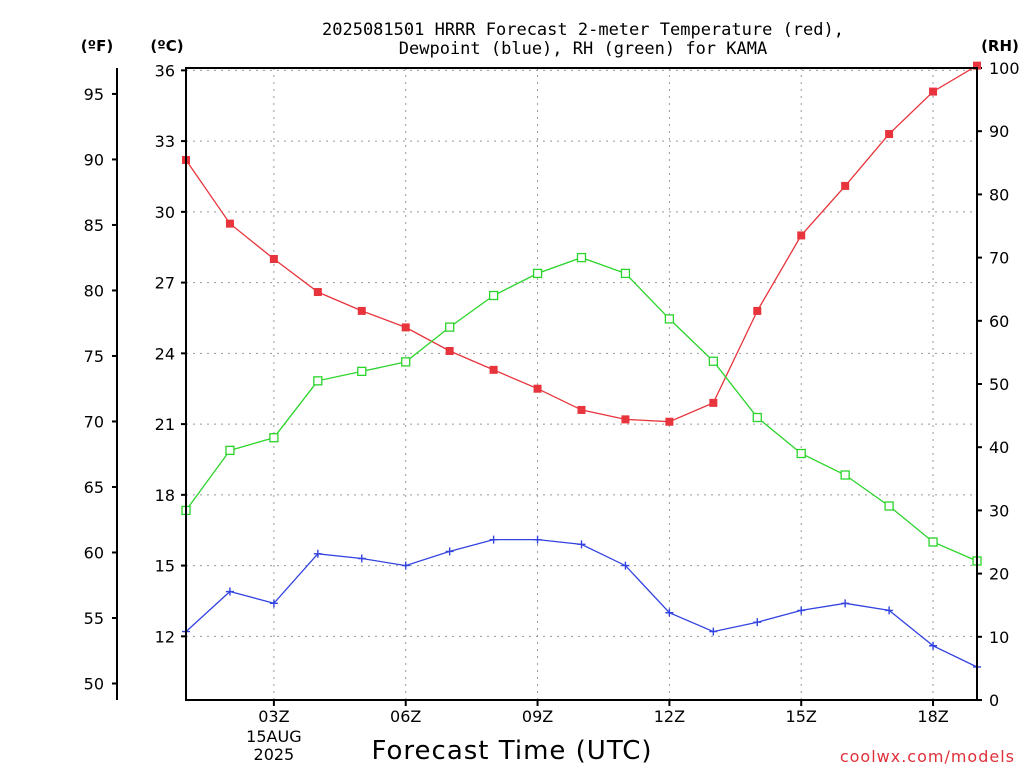 The width and height of the screenshot is (1024, 768). What do you see at coordinates (94, 356) in the screenshot?
I see `fahrenheit-tick-label: 75` at bounding box center [94, 356].